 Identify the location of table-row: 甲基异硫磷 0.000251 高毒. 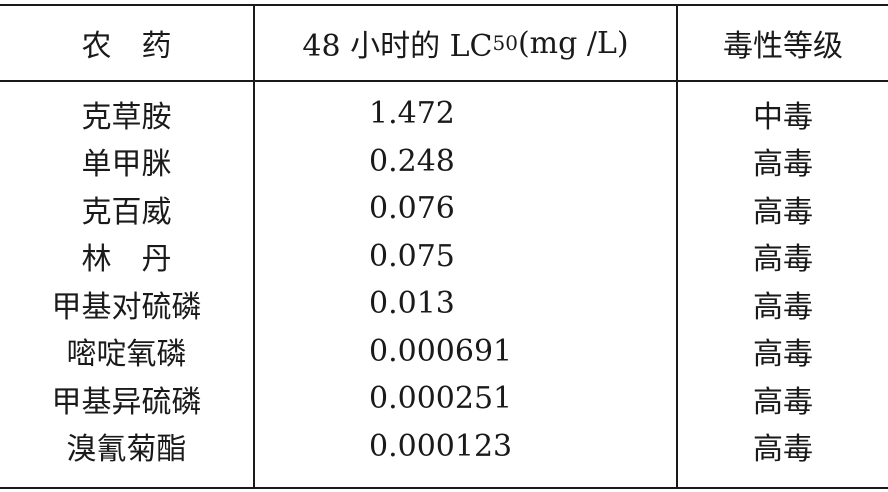
(444, 399).